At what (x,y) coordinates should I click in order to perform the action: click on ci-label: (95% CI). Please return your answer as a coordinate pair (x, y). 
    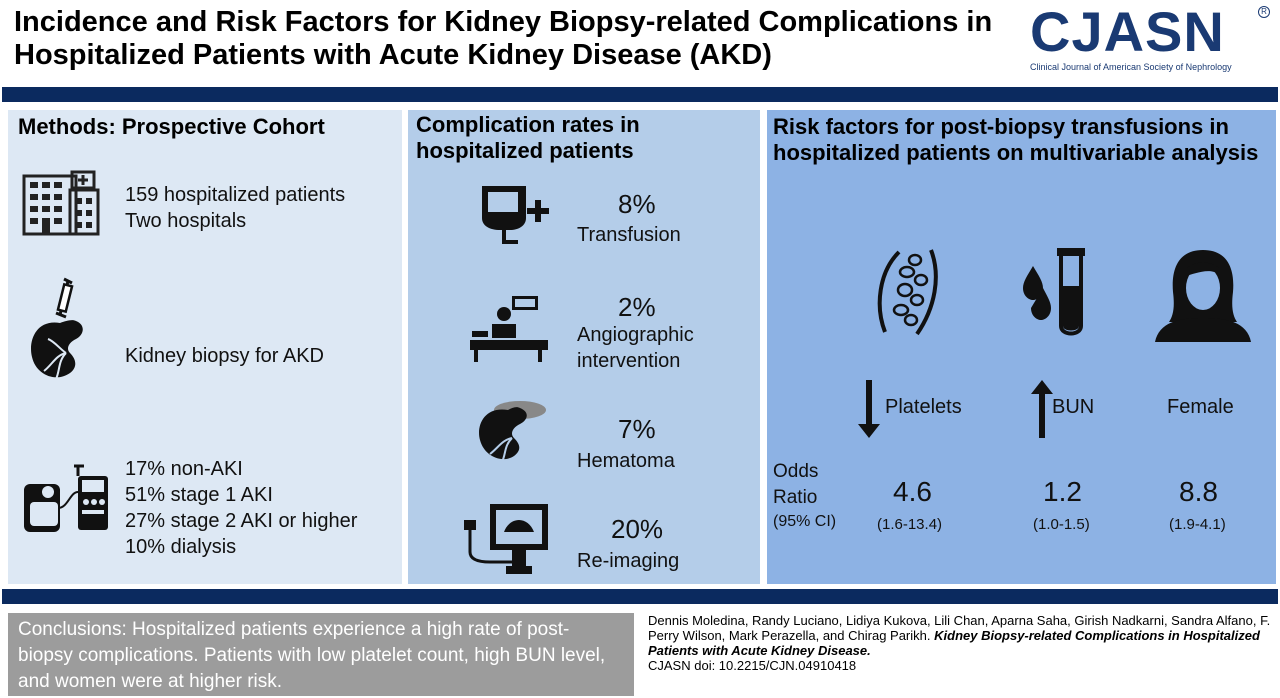
    Looking at the image, I should click on (805, 521).